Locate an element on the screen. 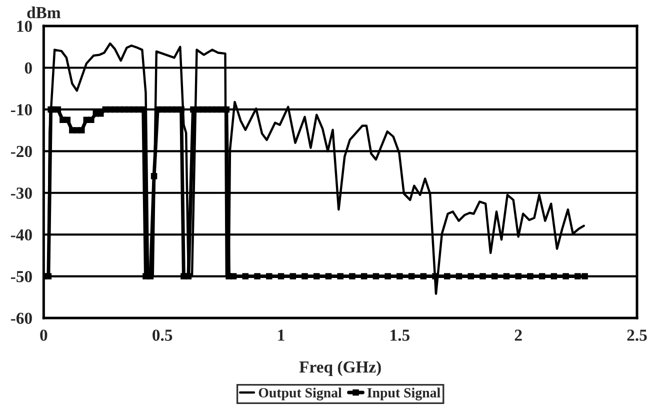 The width and height of the screenshot is (652, 413). x-tick-label: 2.5 is located at coordinates (637, 335).